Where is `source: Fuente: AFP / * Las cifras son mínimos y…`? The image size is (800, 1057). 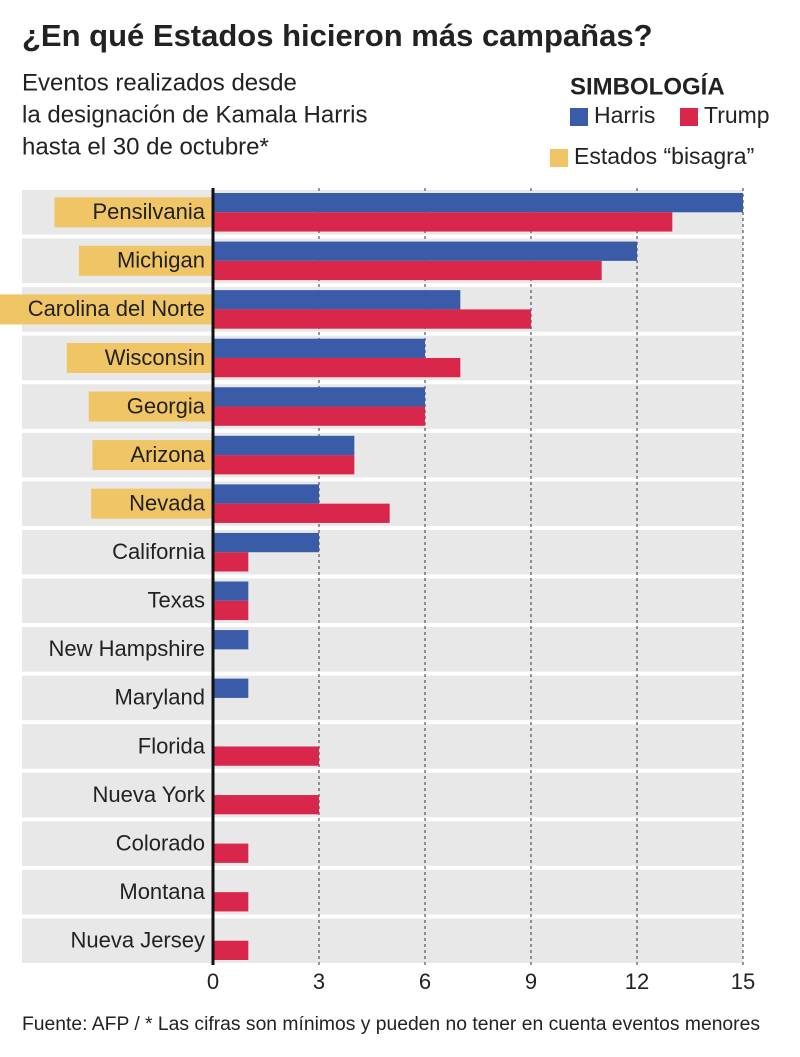 source: Fuente: AFP / * Las cifras son mínimos y… is located at coordinates (391, 1024).